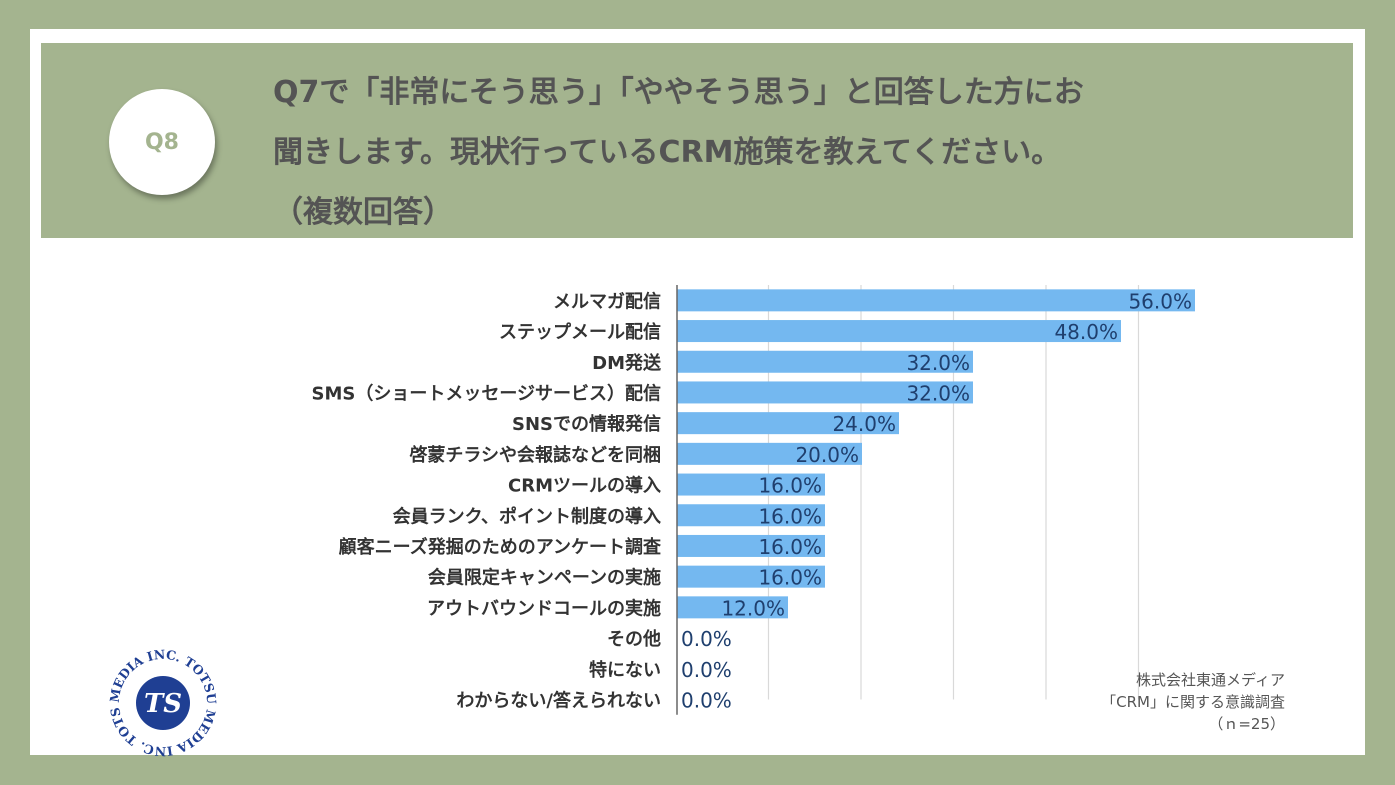 Image resolution: width=1395 pixels, height=785 pixels. What do you see at coordinates (678, 92) in the screenshot?
I see `question-line-1: Q7で「非常にそう思う」「ややそう思う」と回答した方にお` at bounding box center [678, 92].